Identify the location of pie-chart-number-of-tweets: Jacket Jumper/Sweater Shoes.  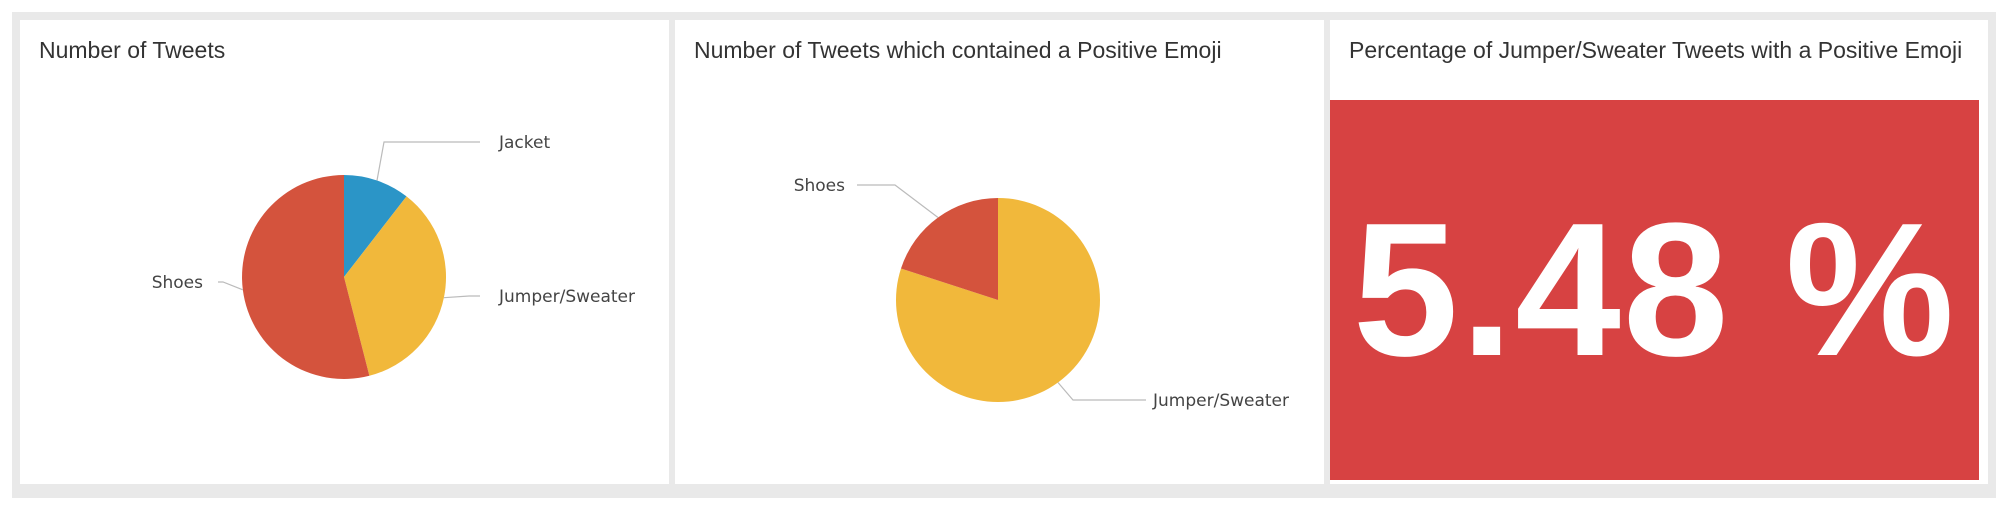
(393, 256).